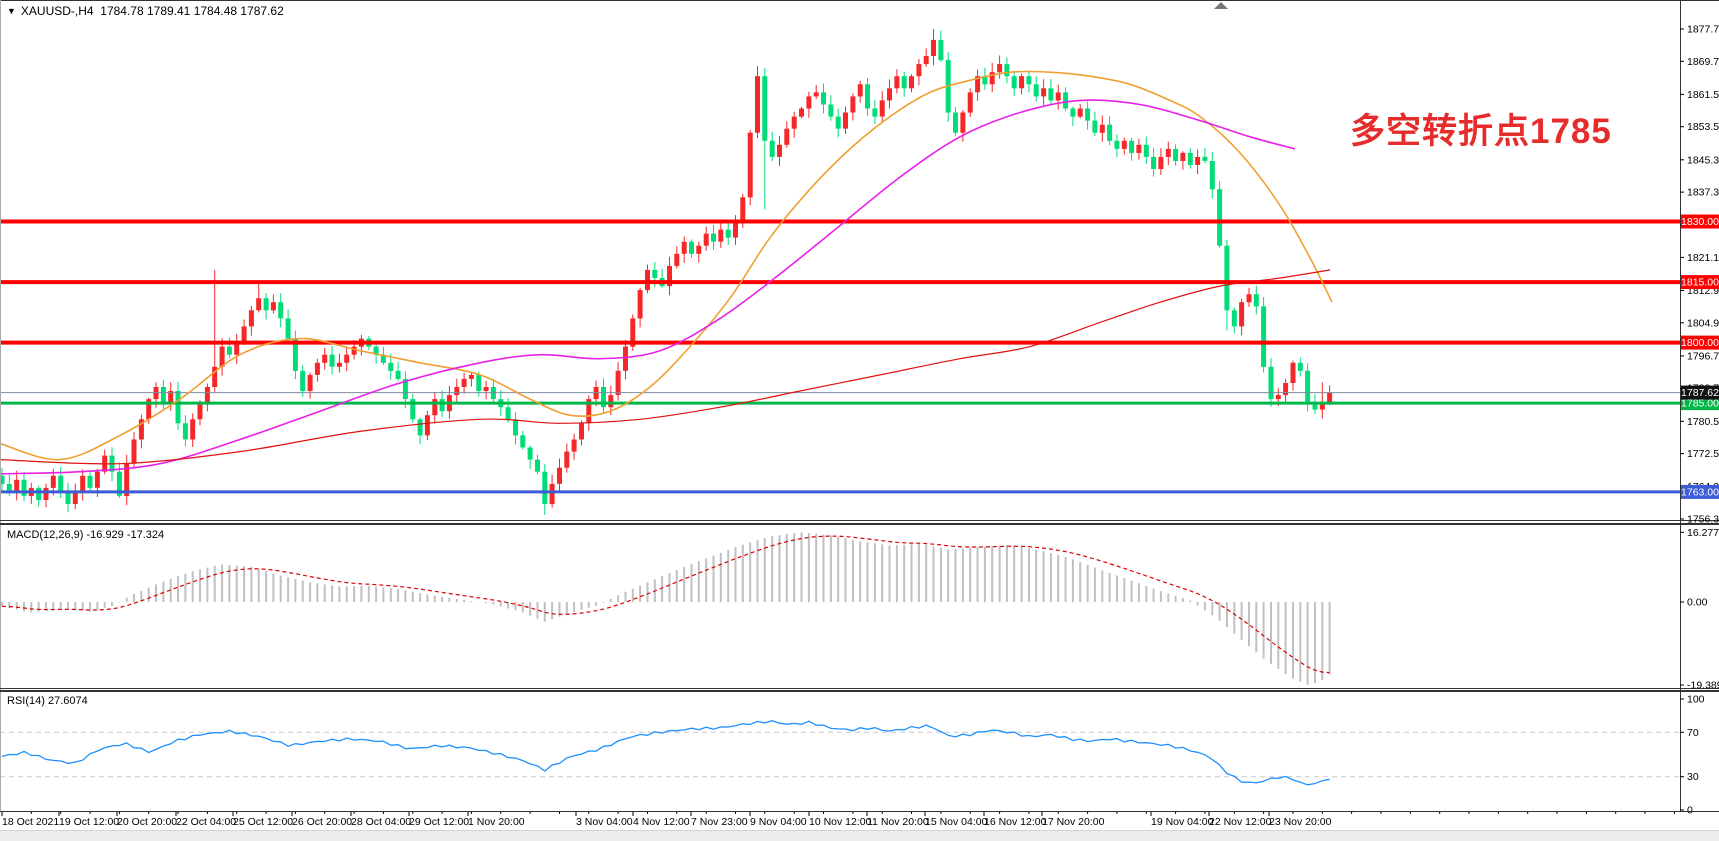  I want to click on chart-shift-marker-icon, so click(1221, 5).